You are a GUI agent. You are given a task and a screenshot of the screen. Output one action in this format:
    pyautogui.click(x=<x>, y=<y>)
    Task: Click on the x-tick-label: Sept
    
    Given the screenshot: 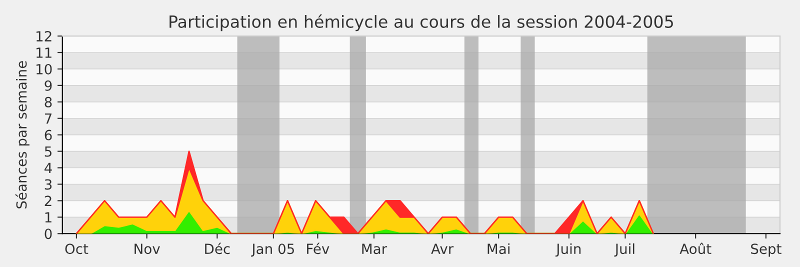 What is the action you would take?
    pyautogui.click(x=766, y=250)
    